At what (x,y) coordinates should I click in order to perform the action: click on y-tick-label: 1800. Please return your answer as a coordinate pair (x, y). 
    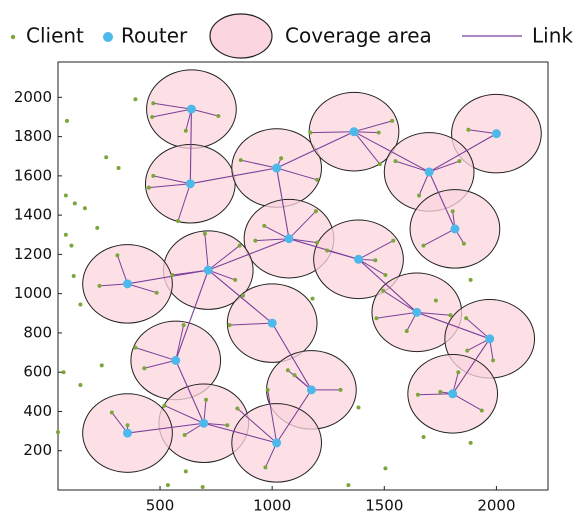
    Looking at the image, I should click on (33, 136).